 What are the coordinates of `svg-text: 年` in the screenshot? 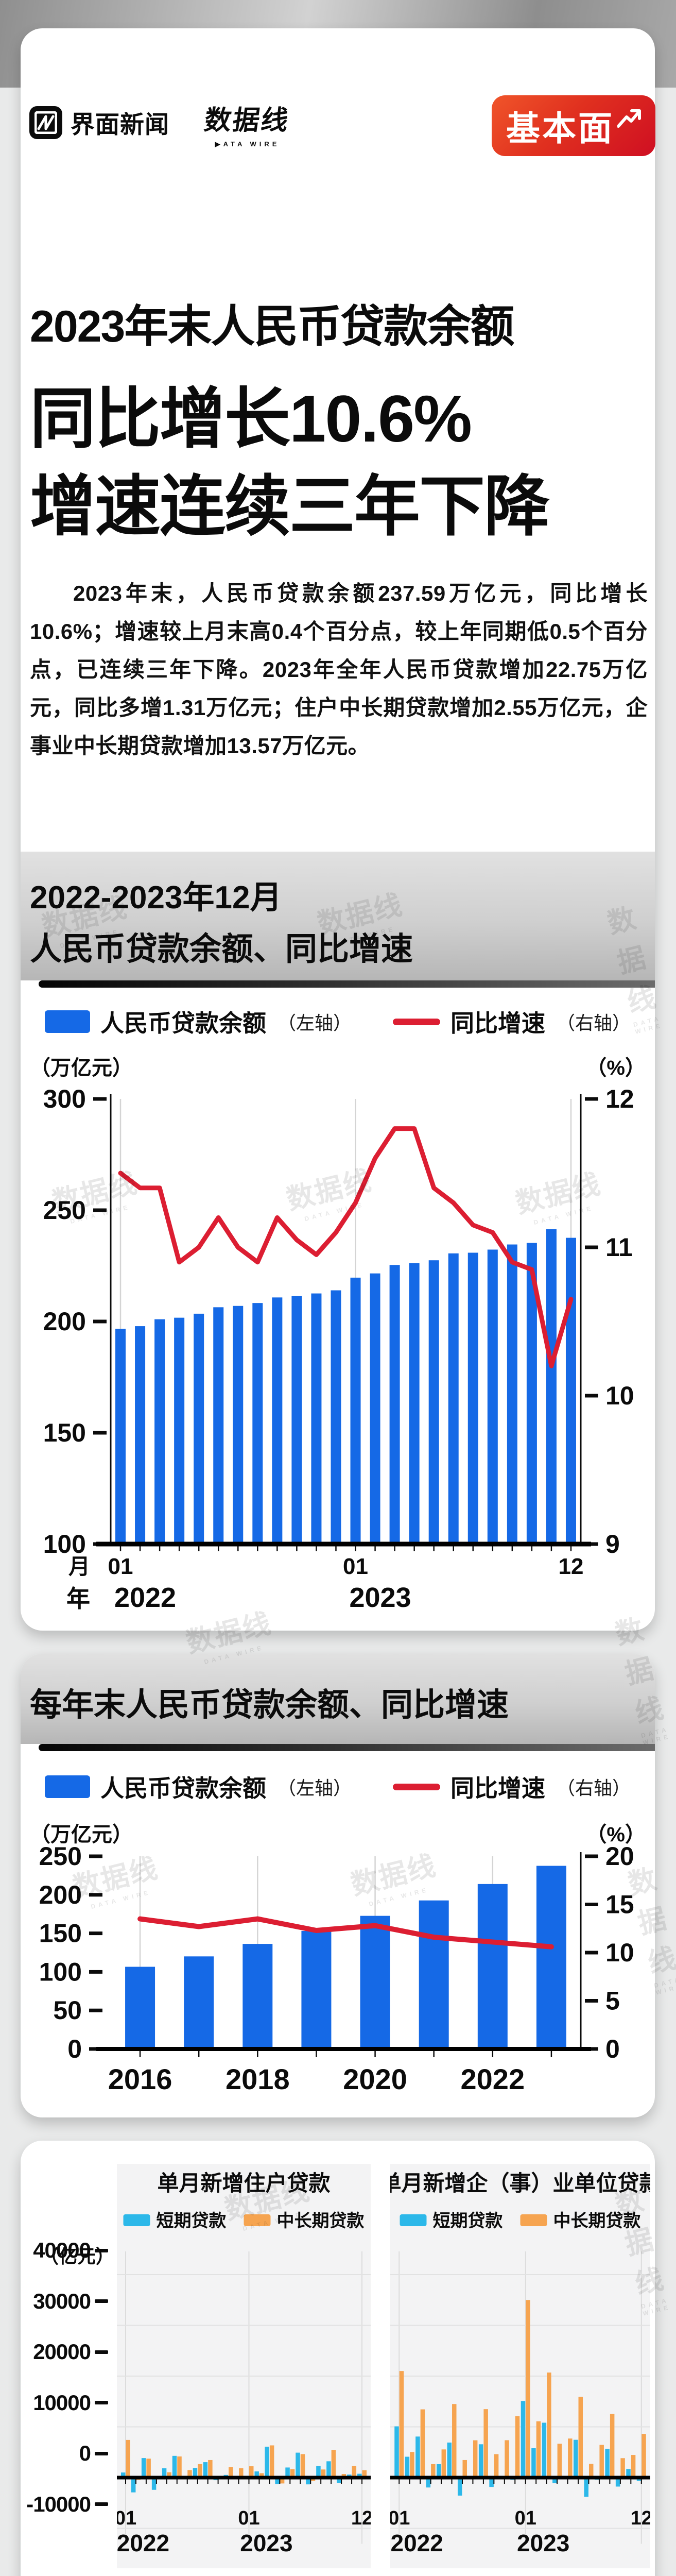 It's located at (78, 1598).